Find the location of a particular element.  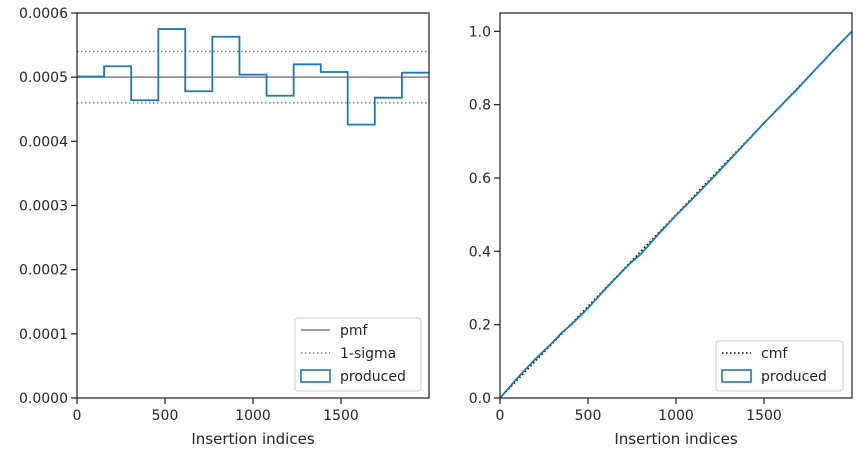

y-tick-label: 0.0002 is located at coordinates (43, 271).